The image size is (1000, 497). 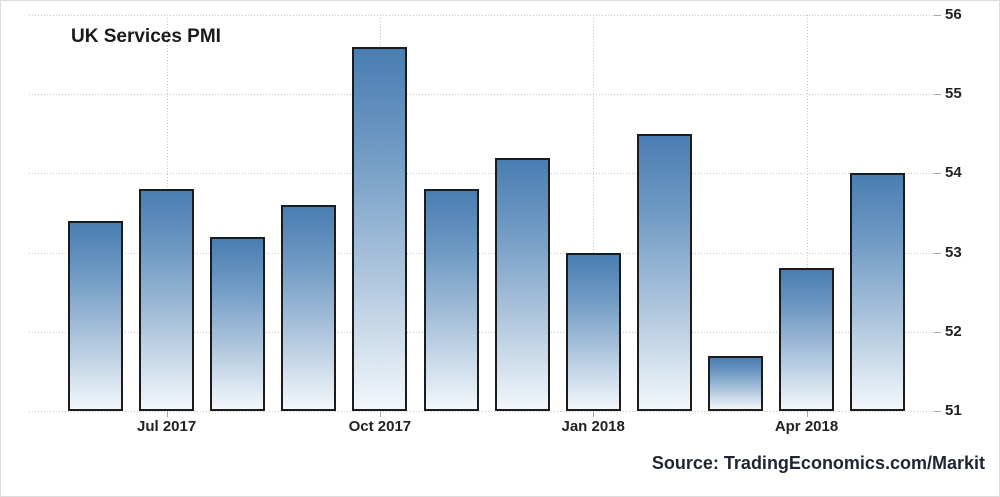 I want to click on source-text: Source: TradingEconomics.com/Markit, so click(x=818, y=463).